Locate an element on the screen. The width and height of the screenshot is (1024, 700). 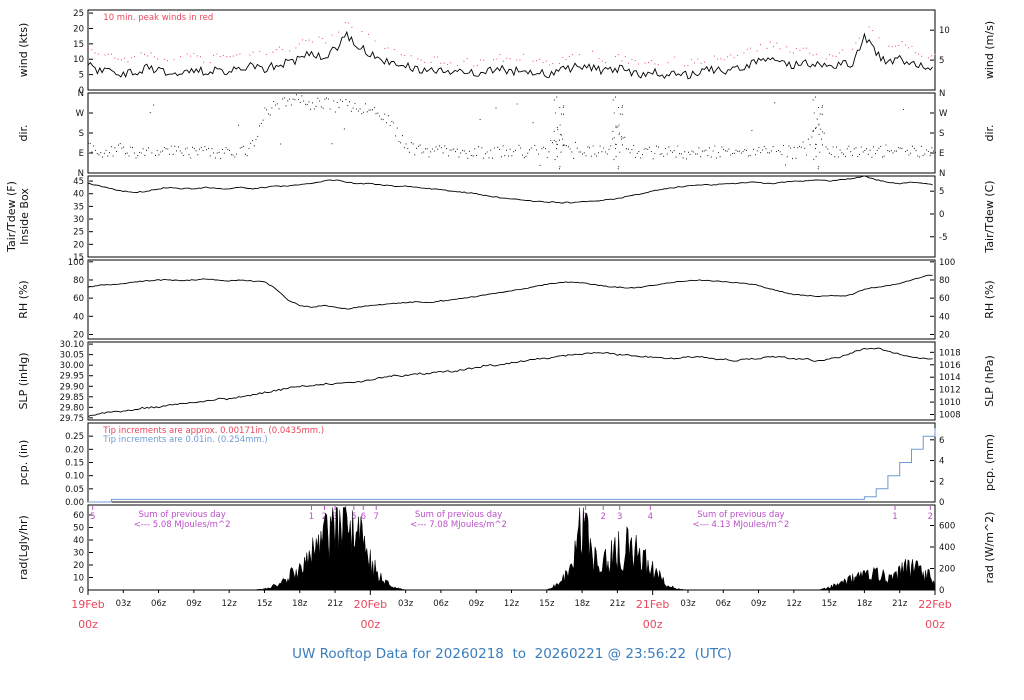
wind-ytick-left: 10 is located at coordinates (78, 60).